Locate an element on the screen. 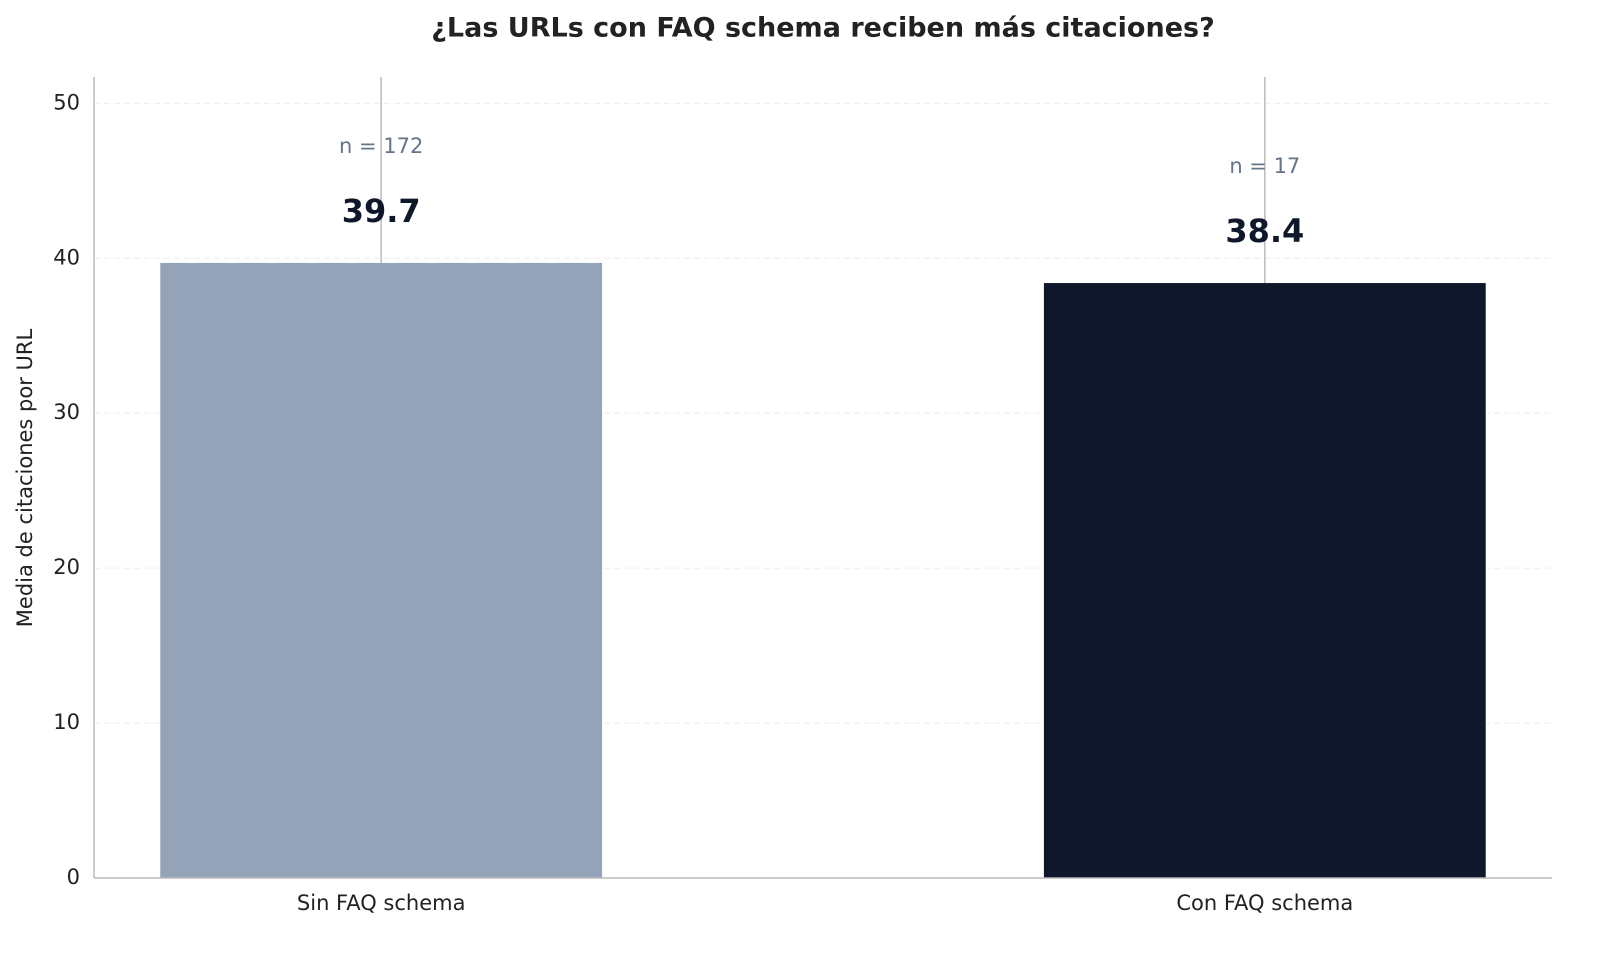 This screenshot has height=955, width=1600. y-tick-label: 0 is located at coordinates (73, 877).